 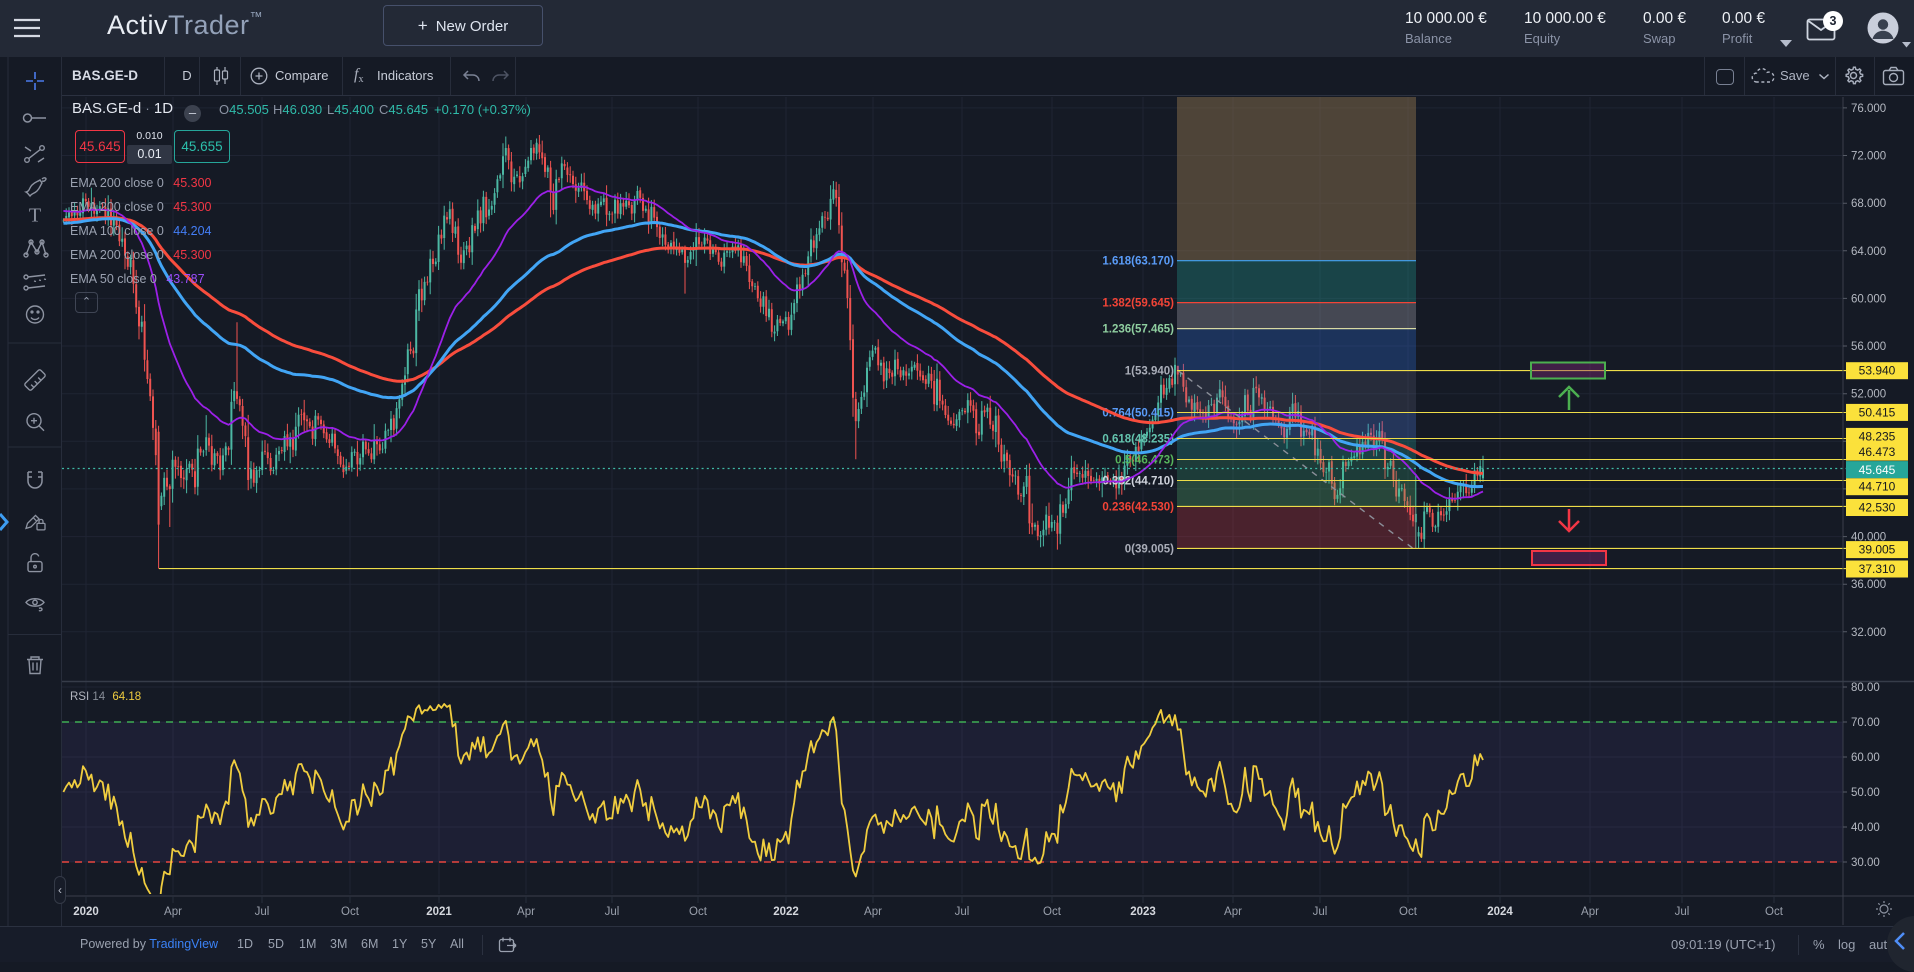 I want to click on svg-text: 1(53.940), so click(x=1149, y=372).